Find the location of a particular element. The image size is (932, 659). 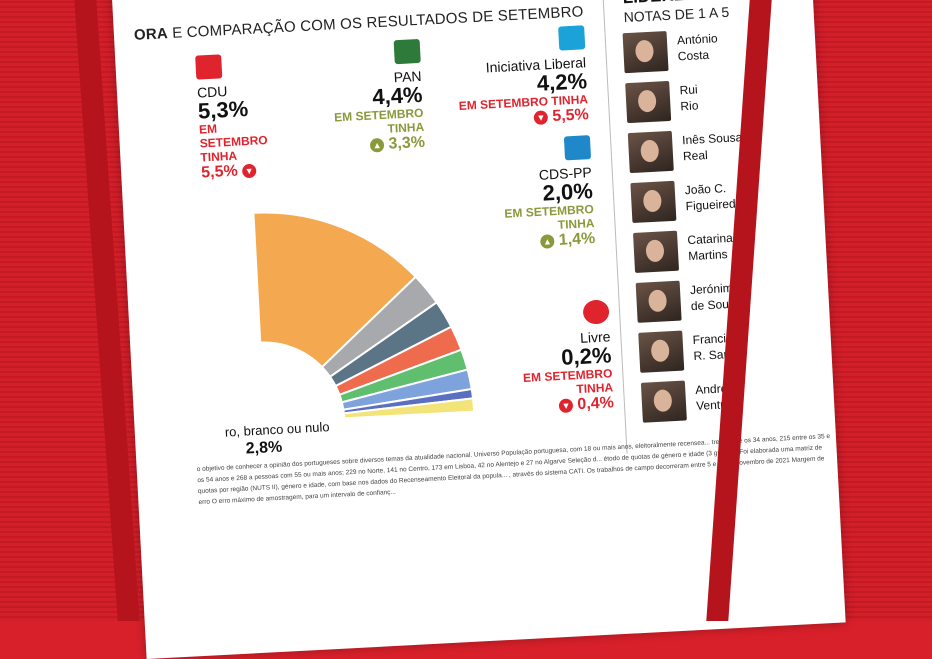

prev-value-row: 5,5% ▼ is located at coordinates (241, 171).